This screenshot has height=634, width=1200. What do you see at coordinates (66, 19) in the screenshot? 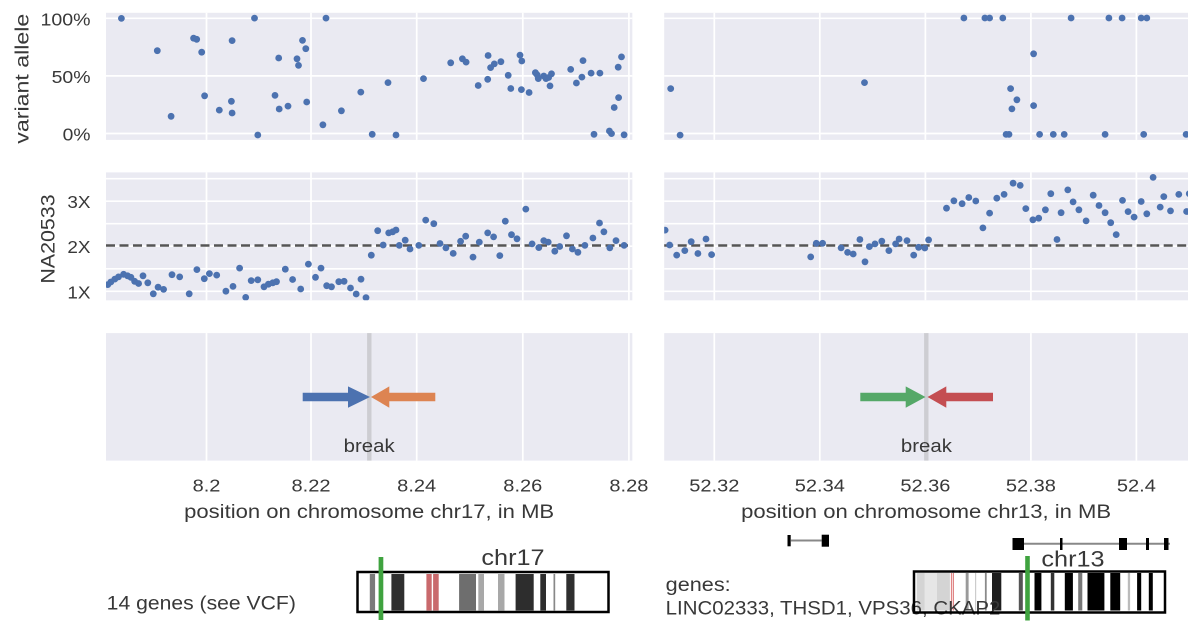
I see `svg-text: 100%` at bounding box center [66, 19].